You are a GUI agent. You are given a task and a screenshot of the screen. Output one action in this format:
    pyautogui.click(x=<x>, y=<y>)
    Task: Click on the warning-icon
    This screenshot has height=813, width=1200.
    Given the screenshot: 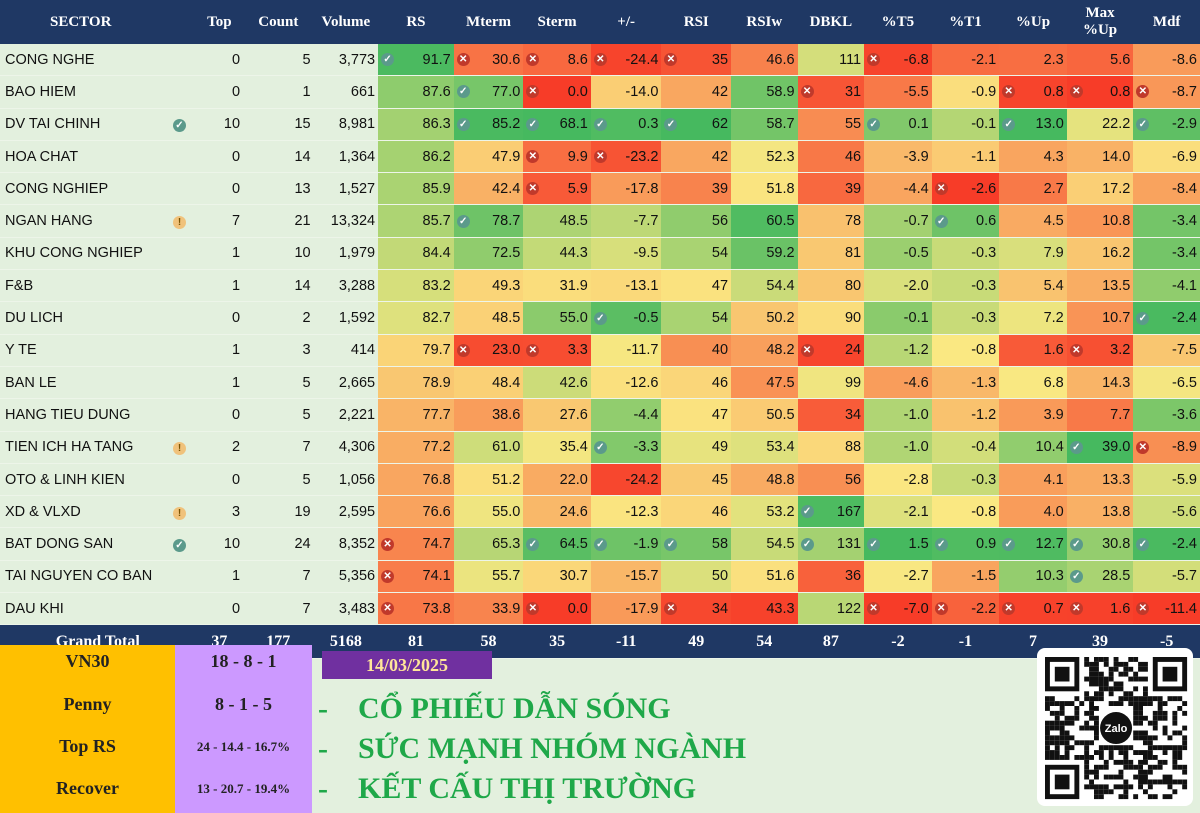 What is the action you would take?
    pyautogui.click(x=179, y=513)
    